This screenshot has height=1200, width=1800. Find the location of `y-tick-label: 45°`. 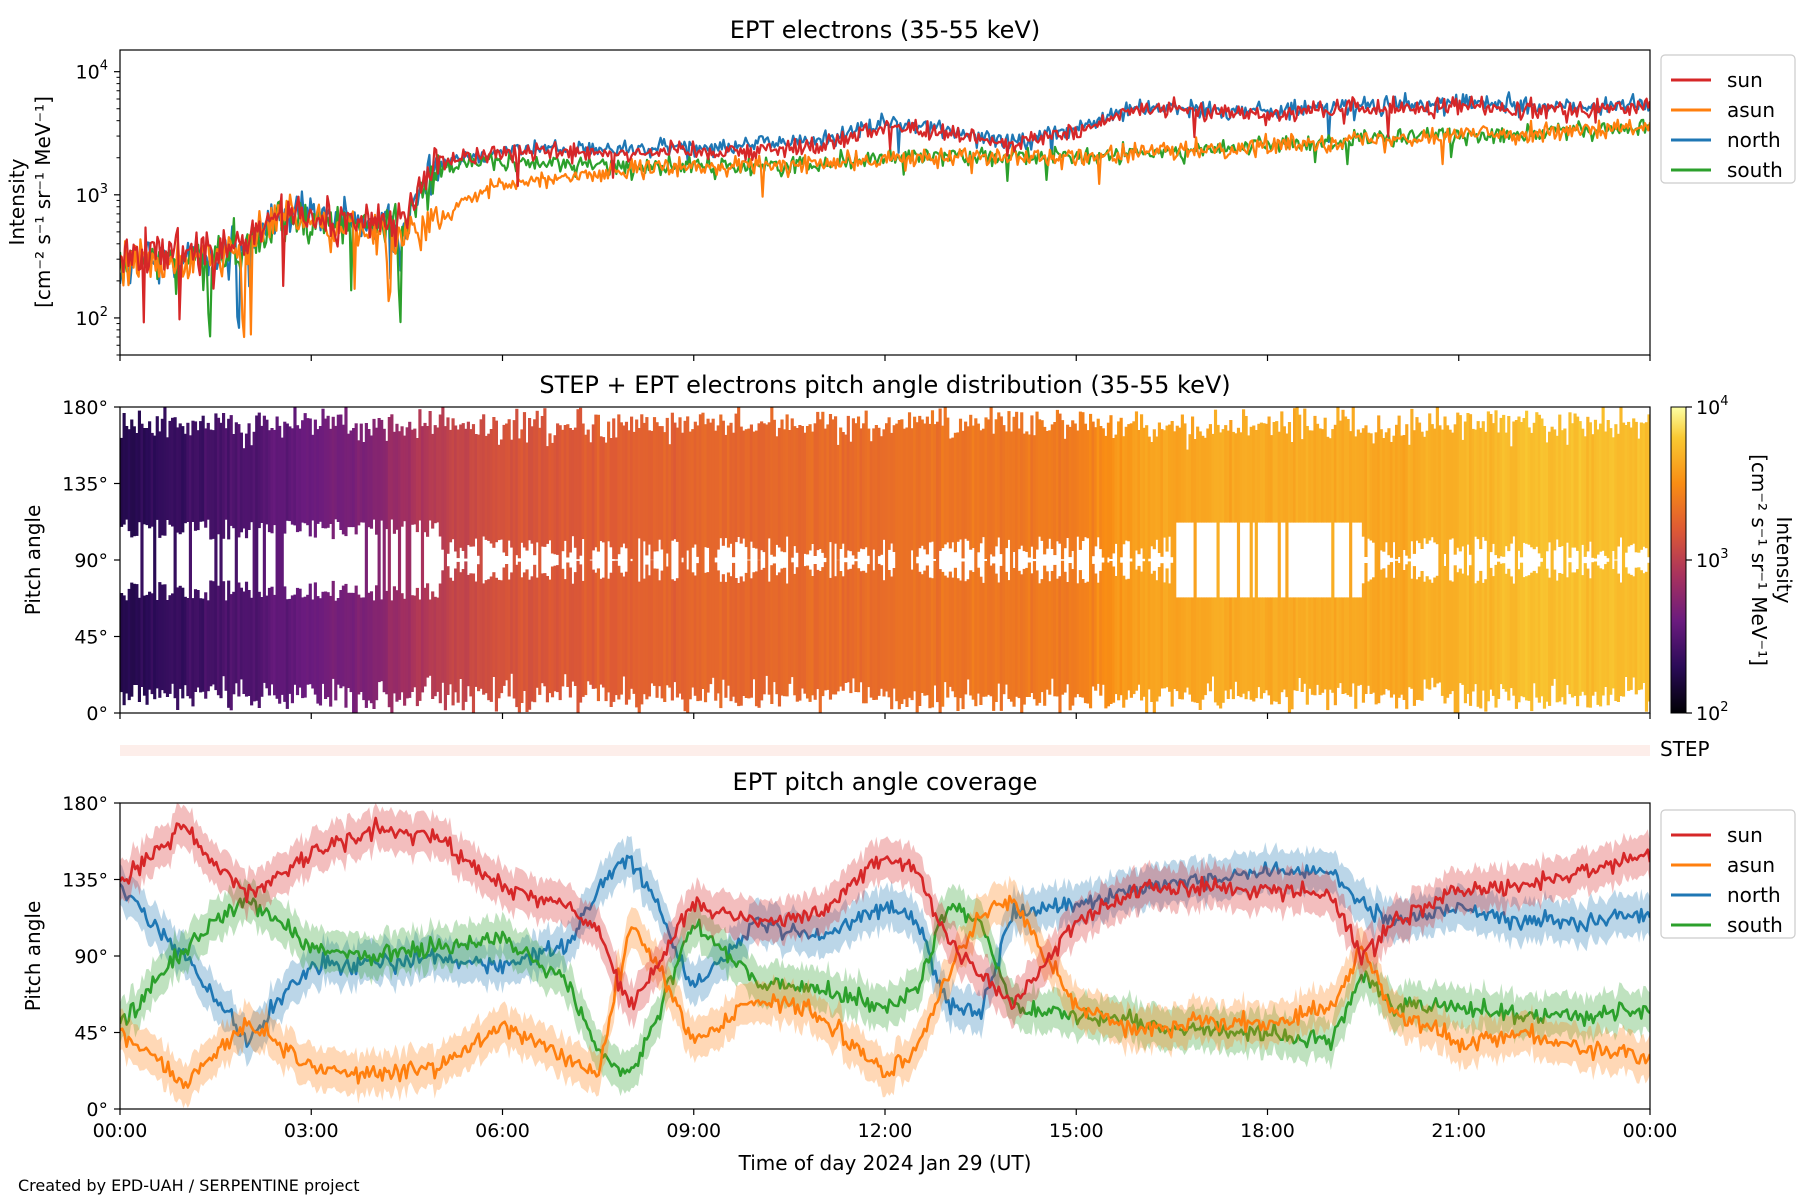

y-tick-label: 45° is located at coordinates (91, 638).